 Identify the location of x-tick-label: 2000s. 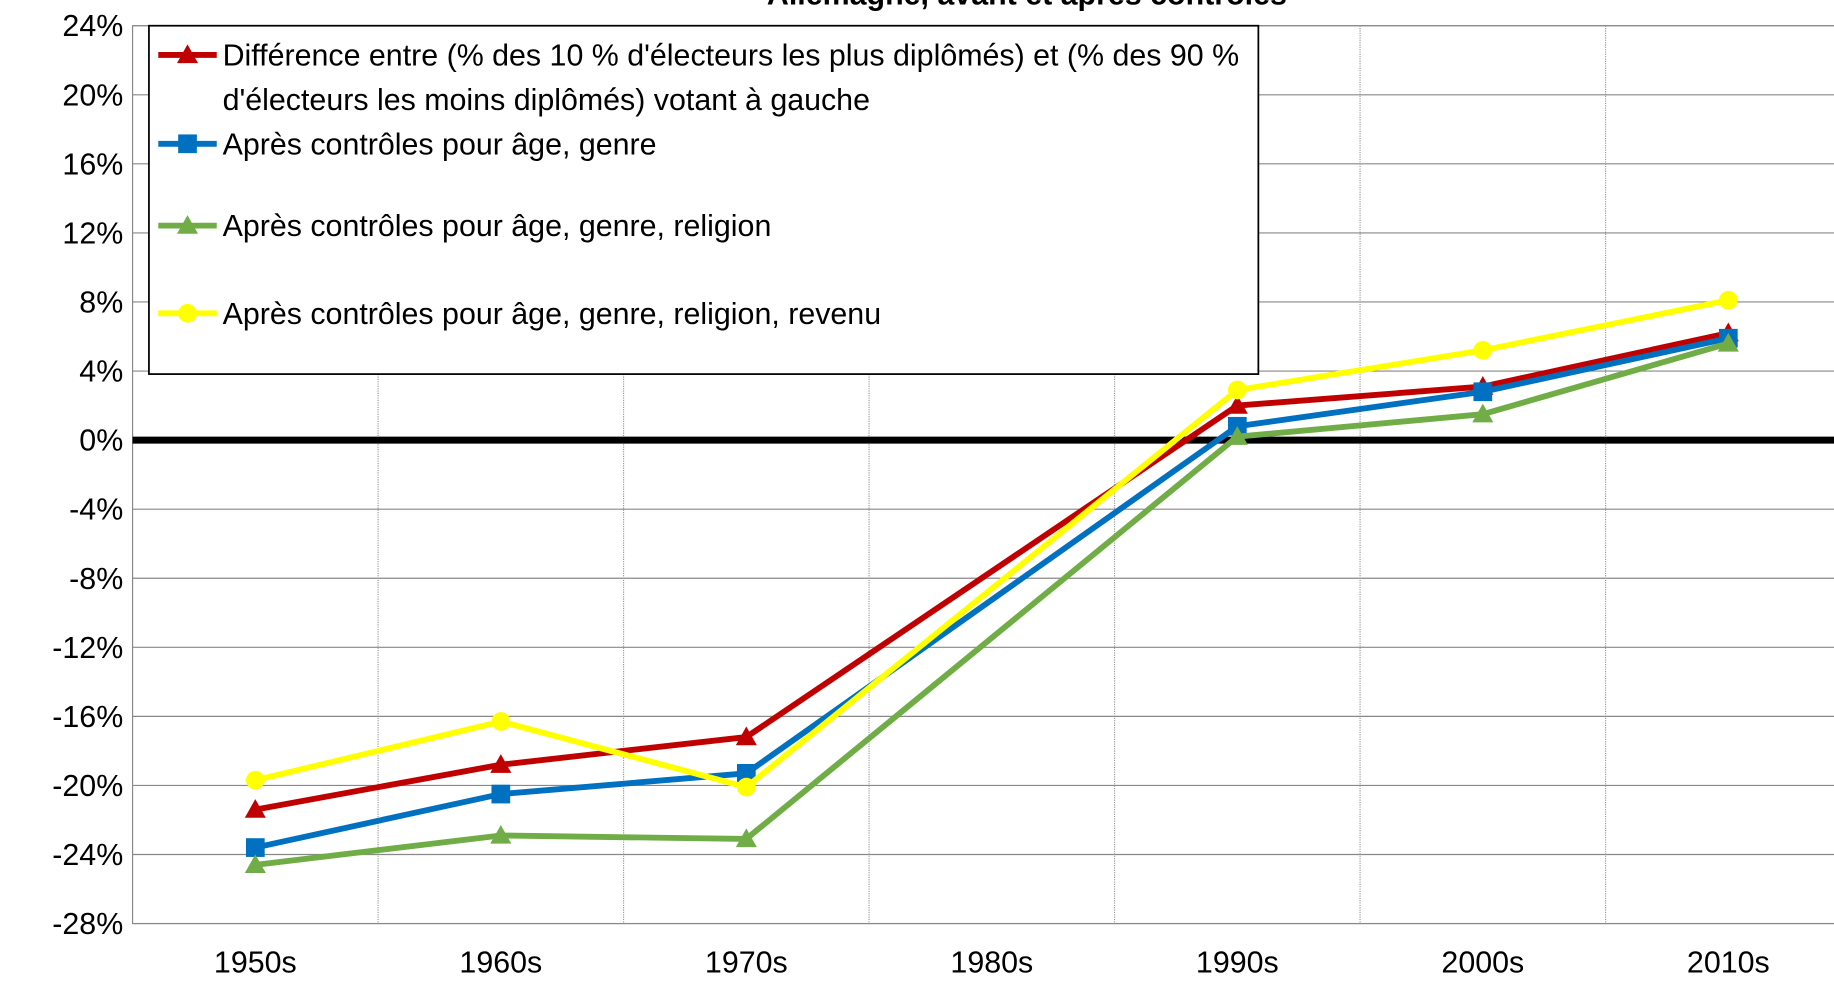
(1482, 963).